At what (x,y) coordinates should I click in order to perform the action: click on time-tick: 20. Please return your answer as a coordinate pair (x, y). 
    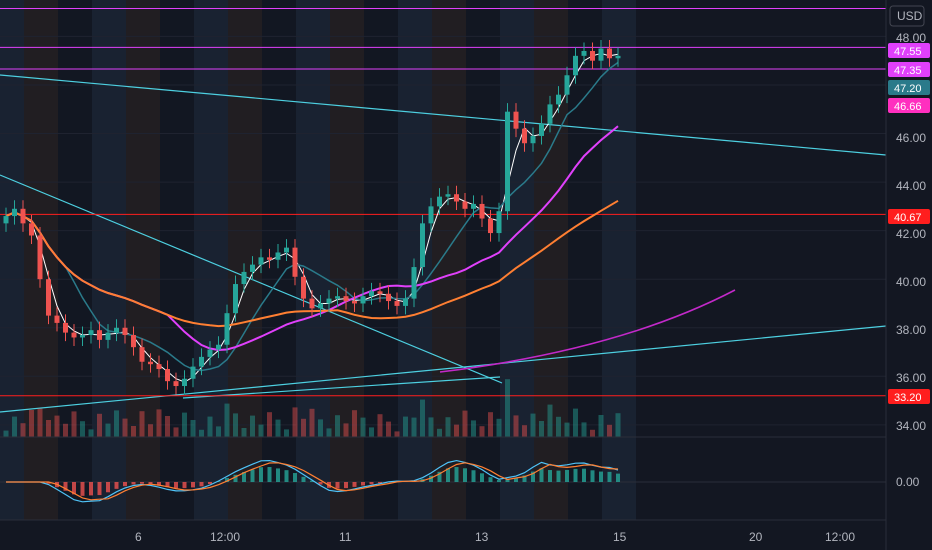
    Looking at the image, I should click on (756, 537).